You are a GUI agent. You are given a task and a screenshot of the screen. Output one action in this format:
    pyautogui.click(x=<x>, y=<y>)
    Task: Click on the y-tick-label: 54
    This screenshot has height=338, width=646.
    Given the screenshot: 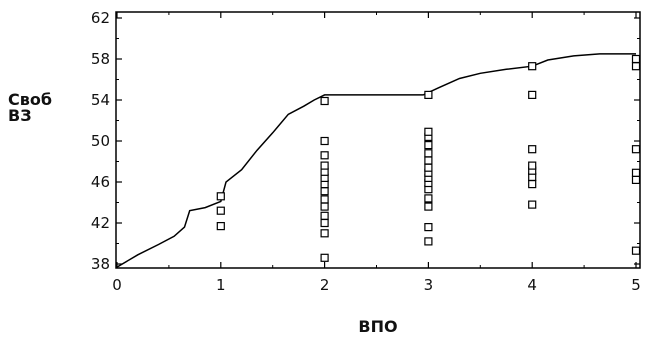 What is the action you would take?
    pyautogui.click(x=100, y=100)
    